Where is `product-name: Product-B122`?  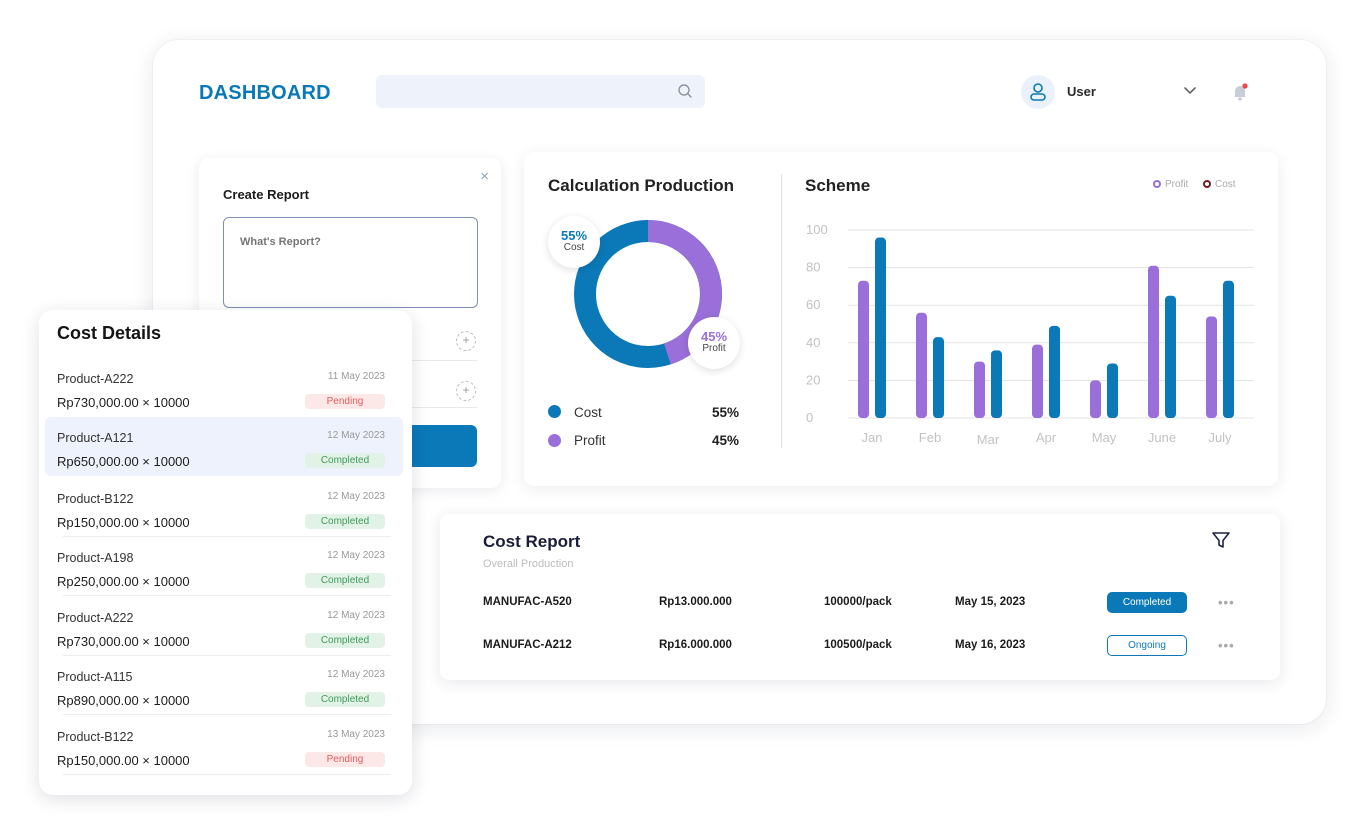
product-name: Product-B122 is located at coordinates (95, 737).